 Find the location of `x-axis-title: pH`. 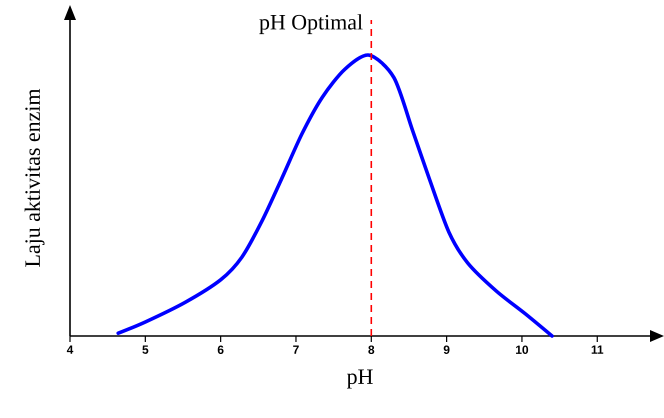

x-axis-title: pH is located at coordinates (359, 379).